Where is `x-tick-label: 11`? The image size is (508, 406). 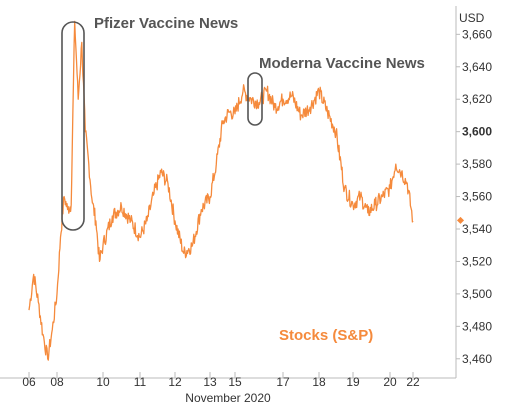
x-tick-label: 11 is located at coordinates (140, 382).